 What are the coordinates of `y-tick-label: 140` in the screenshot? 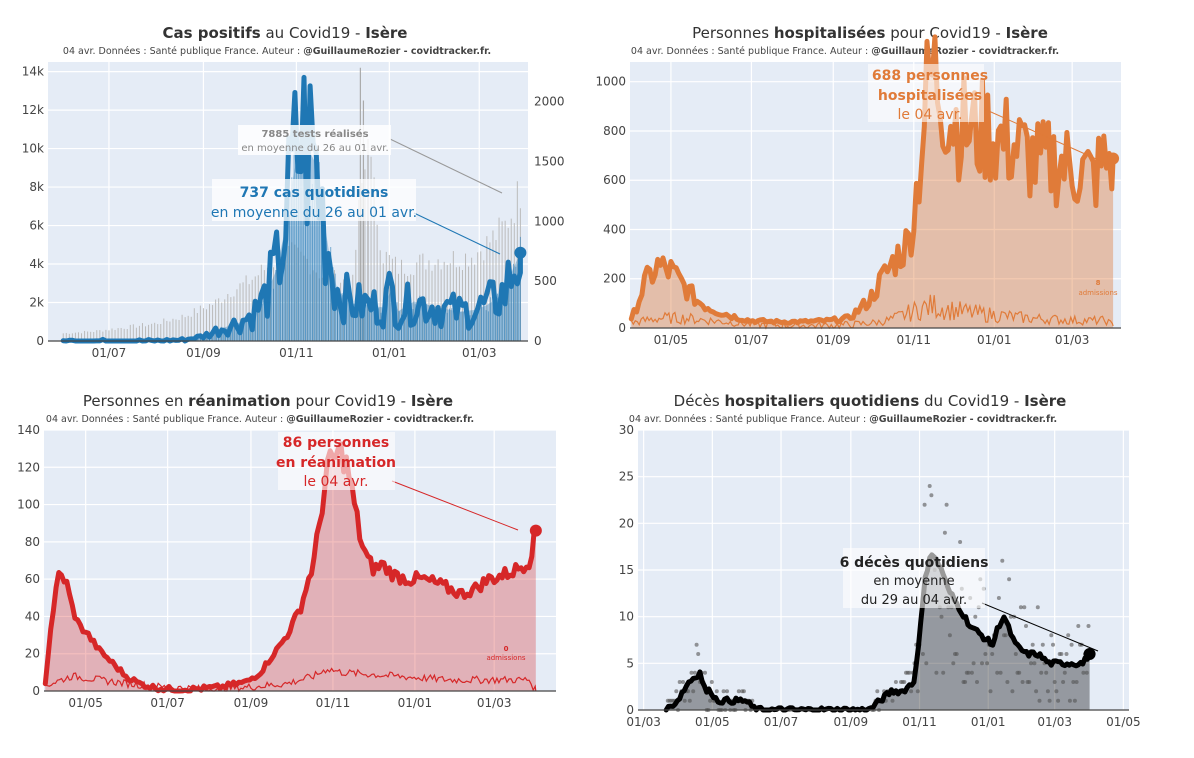 It's located at (28, 430).